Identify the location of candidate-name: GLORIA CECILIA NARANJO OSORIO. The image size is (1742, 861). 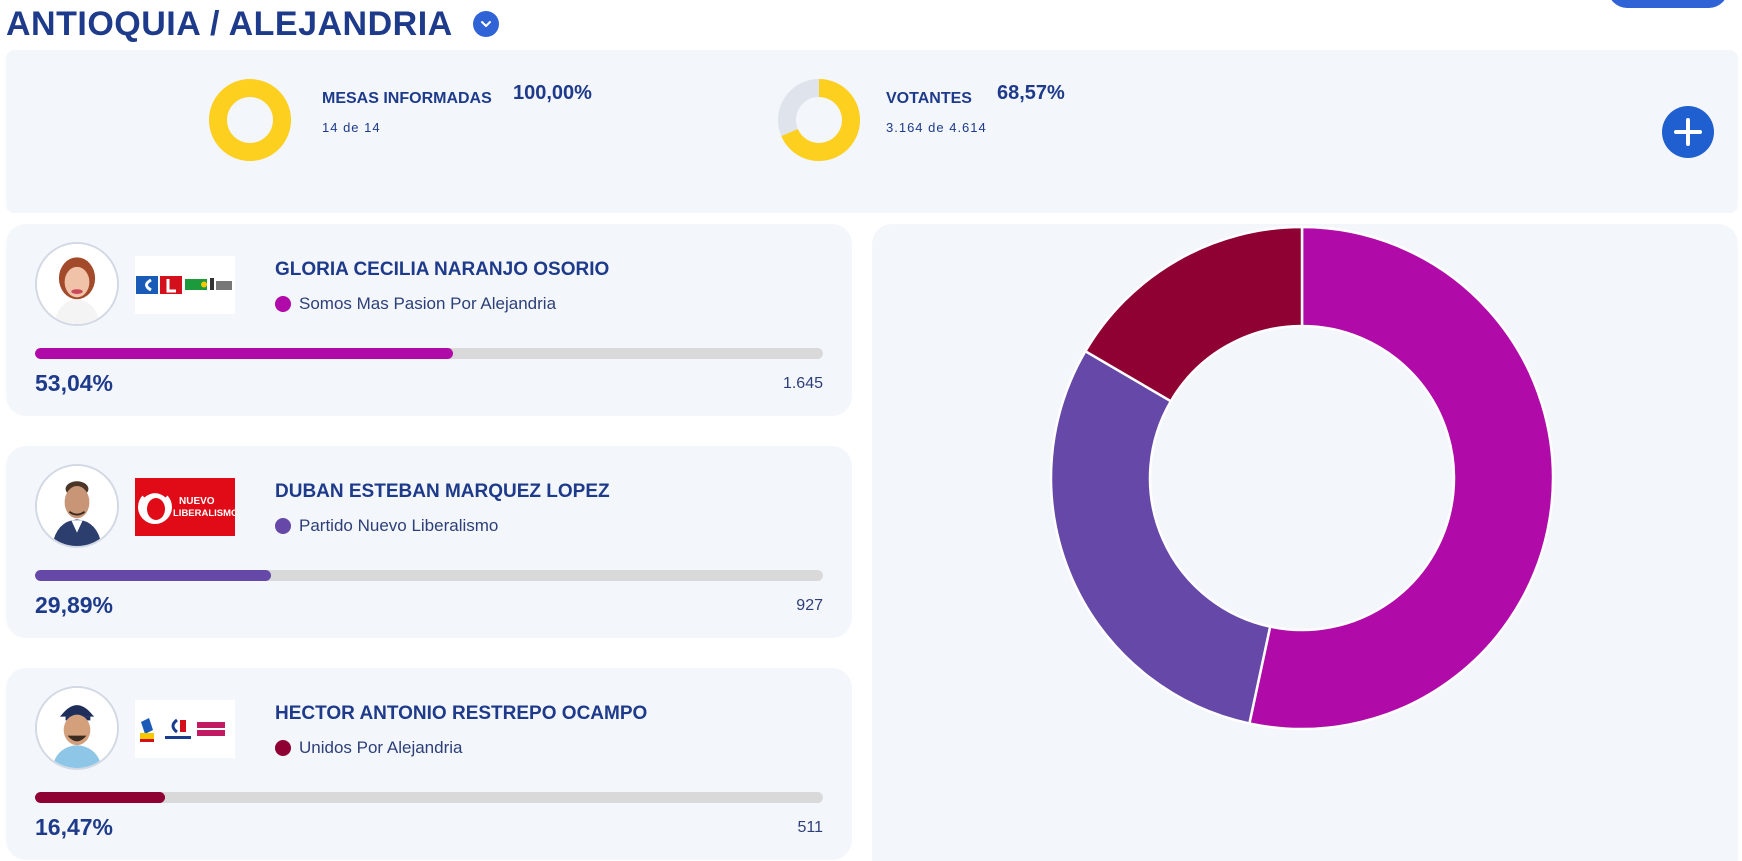
(442, 269).